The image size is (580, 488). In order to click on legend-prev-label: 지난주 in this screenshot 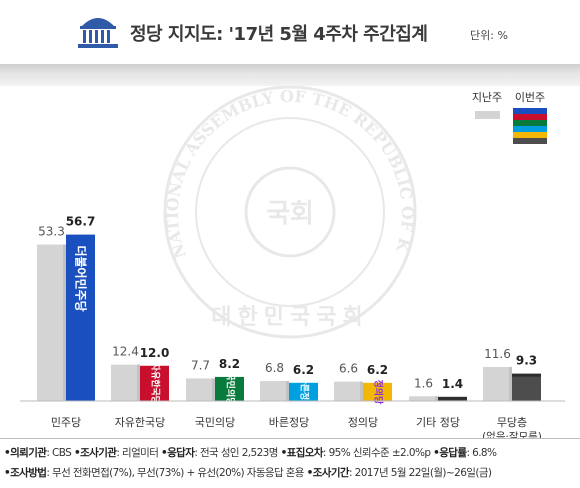, I will do `click(487, 97)`.